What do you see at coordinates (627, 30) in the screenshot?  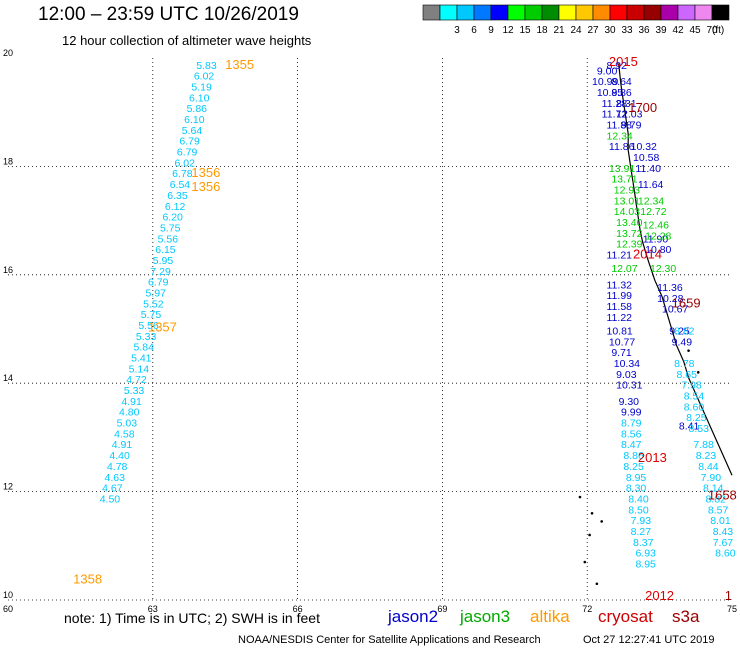 I see `legend-tick-label: 33` at bounding box center [627, 30].